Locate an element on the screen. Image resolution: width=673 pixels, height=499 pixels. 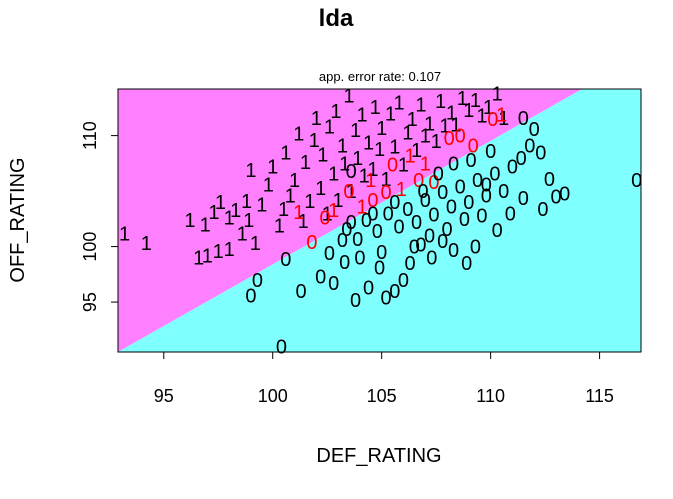
x-tick-label: 95 is located at coordinates (164, 396).